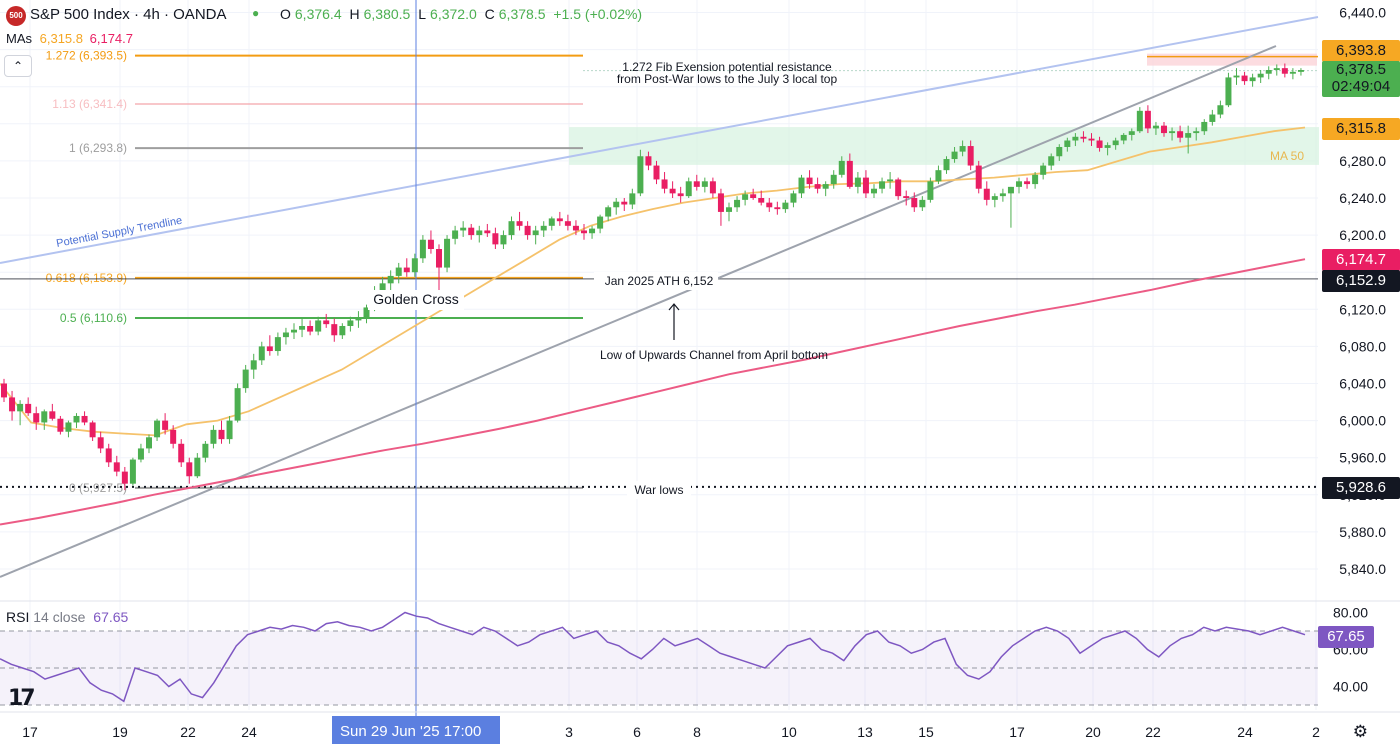  Describe the element at coordinates (1350, 687) in the screenshot. I see `rsi-axis-tick: 40.00` at that location.